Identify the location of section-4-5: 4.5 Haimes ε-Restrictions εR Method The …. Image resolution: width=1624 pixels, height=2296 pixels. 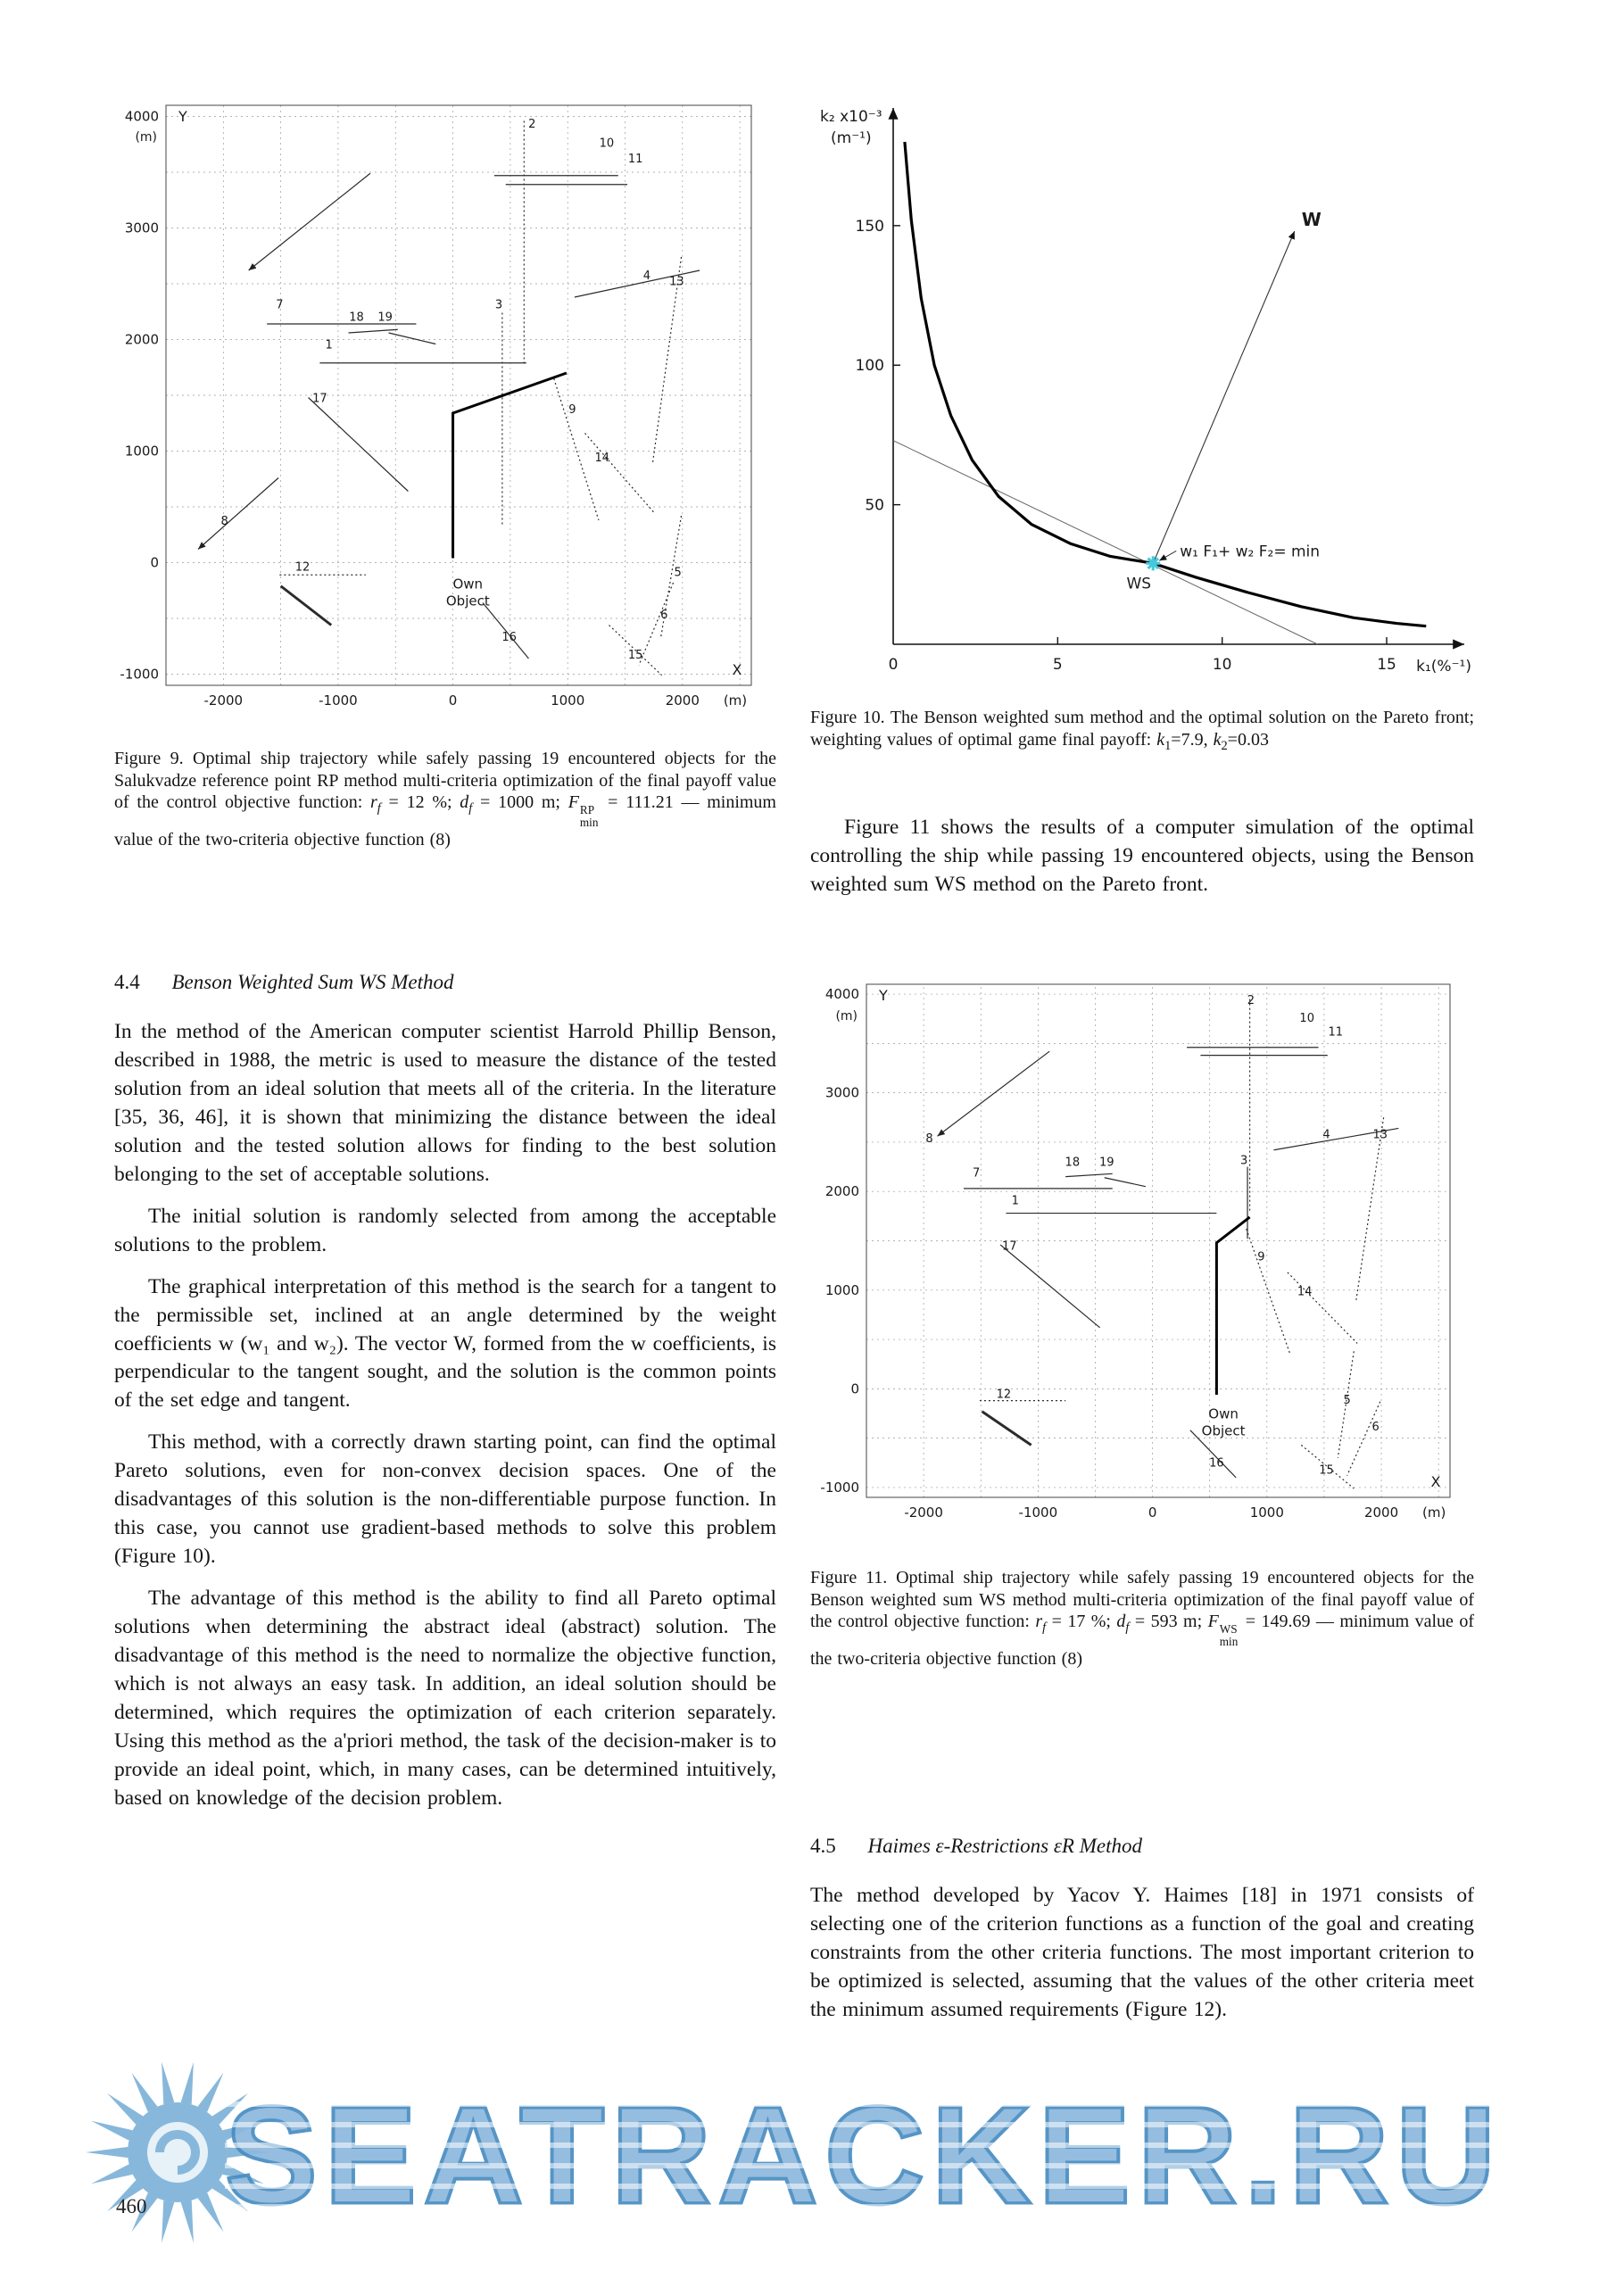
(1142, 1936).